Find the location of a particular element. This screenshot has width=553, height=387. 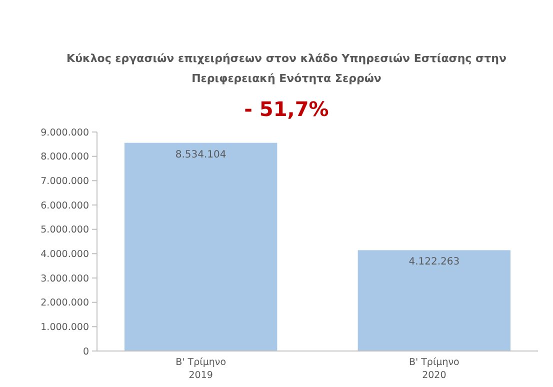

y-tick-label: 6.000.000 is located at coordinates (64, 206).